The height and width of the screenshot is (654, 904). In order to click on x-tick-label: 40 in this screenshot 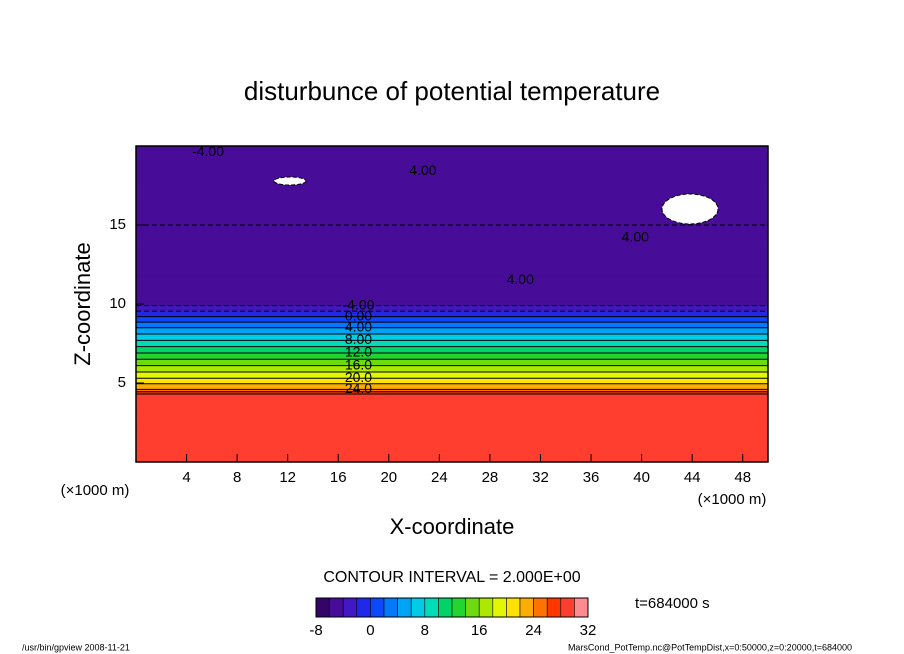, I will do `click(641, 477)`.